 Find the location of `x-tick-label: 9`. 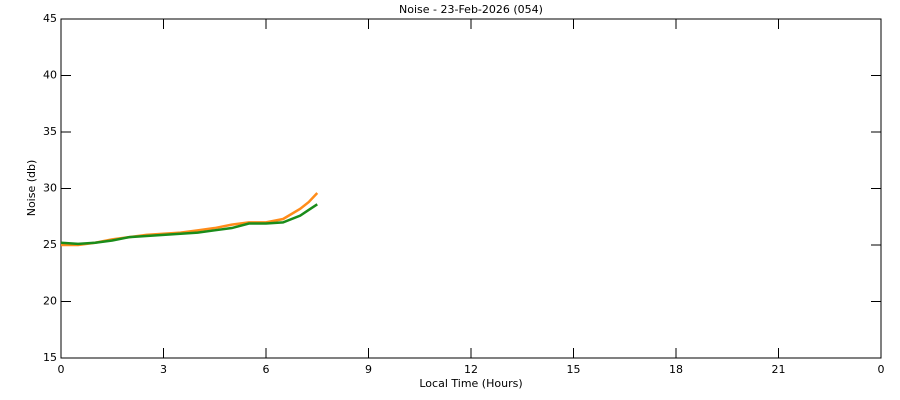

x-tick-label: 9 is located at coordinates (368, 369).